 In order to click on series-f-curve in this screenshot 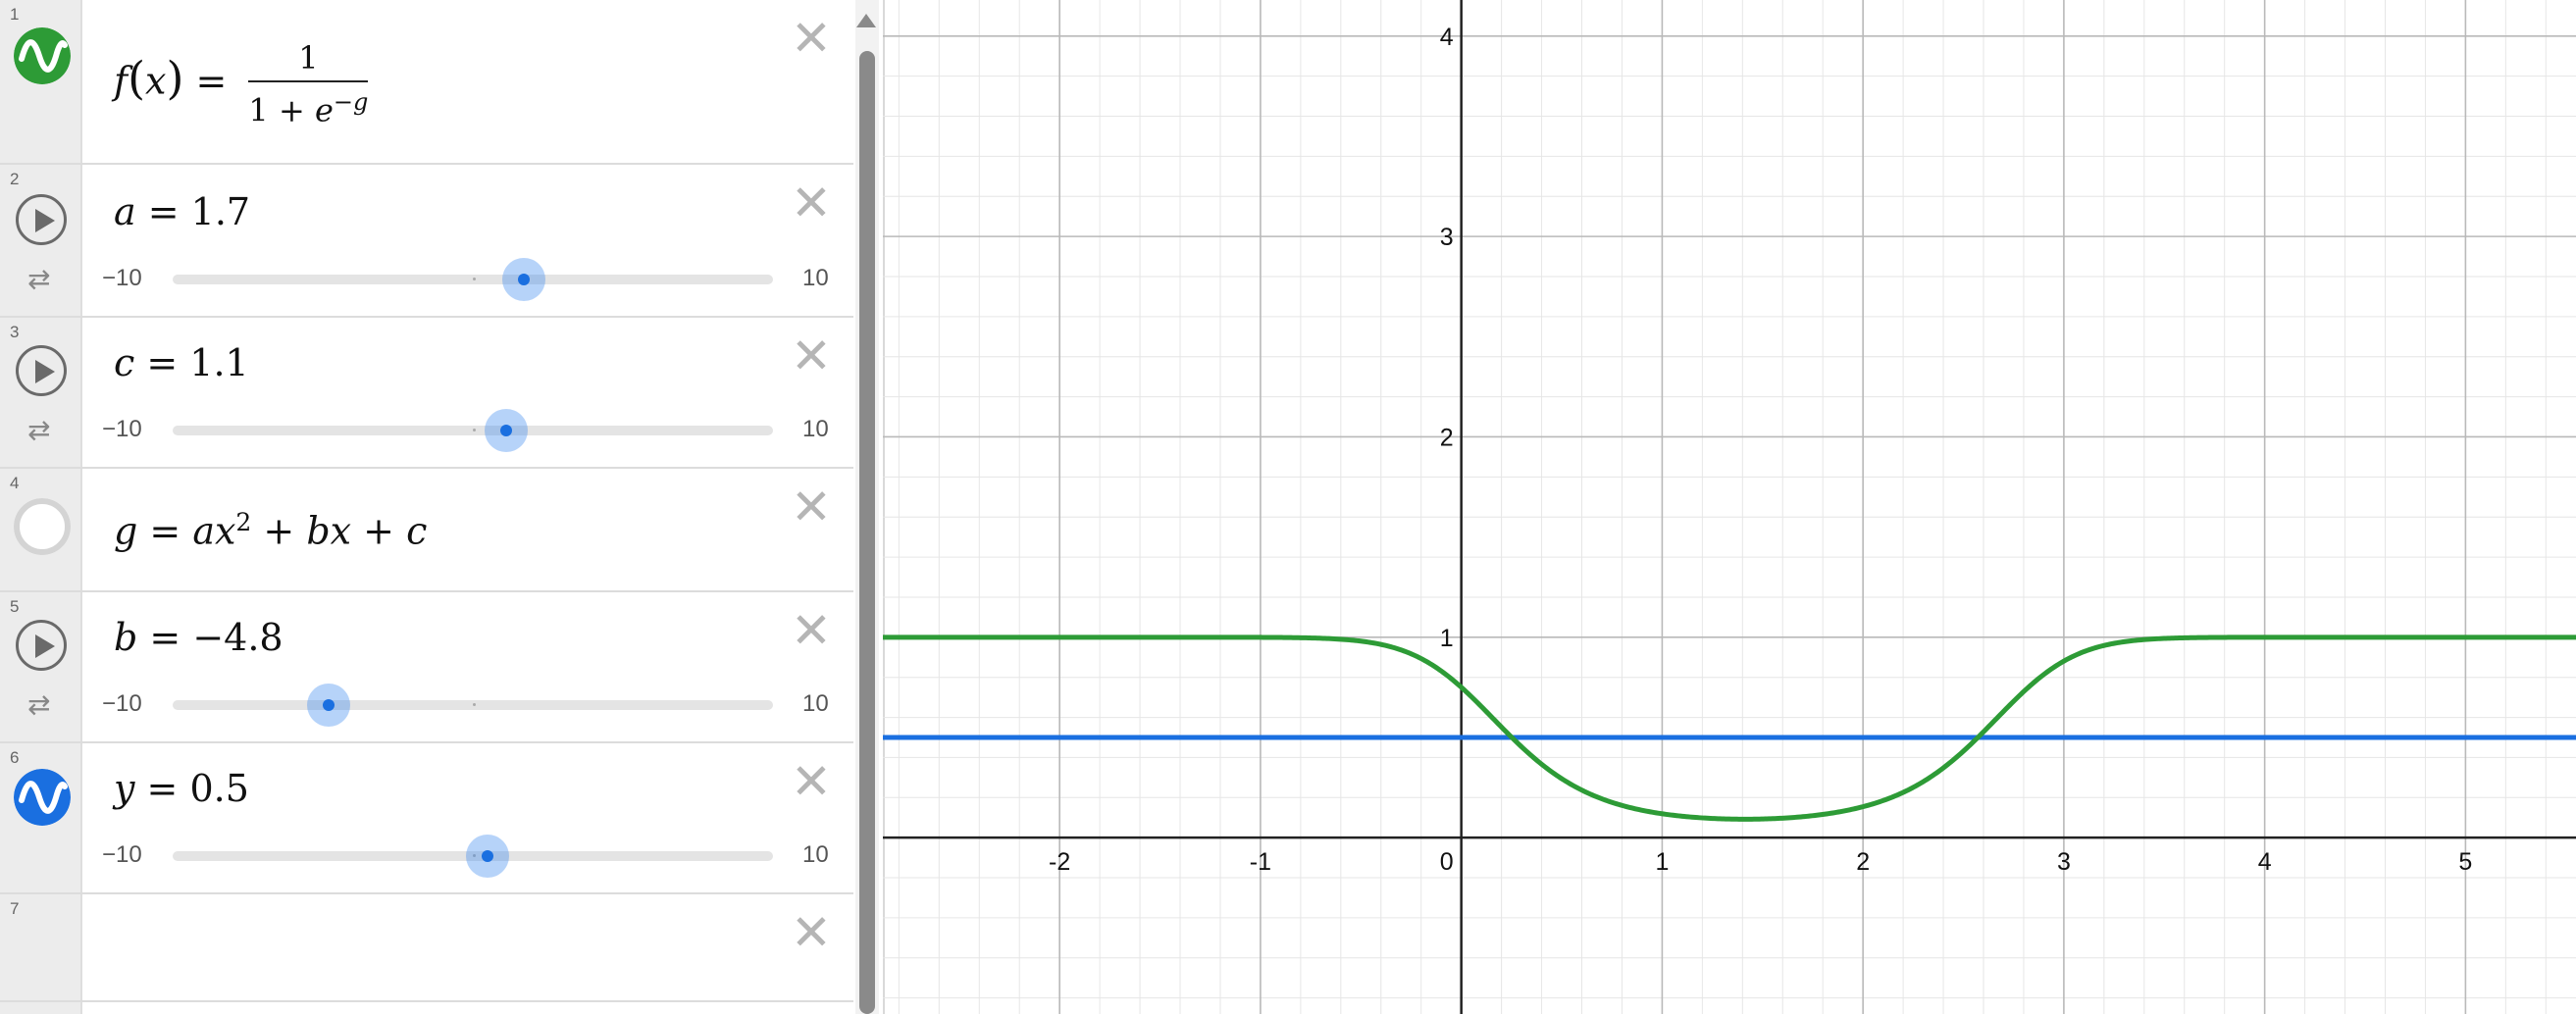, I will do `click(1729, 728)`.